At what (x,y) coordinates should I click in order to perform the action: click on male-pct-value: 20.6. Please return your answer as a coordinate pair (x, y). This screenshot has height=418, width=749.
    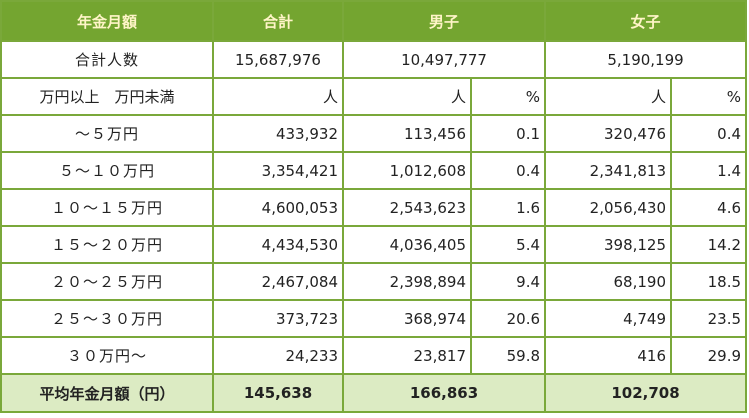
    Looking at the image, I should click on (508, 318).